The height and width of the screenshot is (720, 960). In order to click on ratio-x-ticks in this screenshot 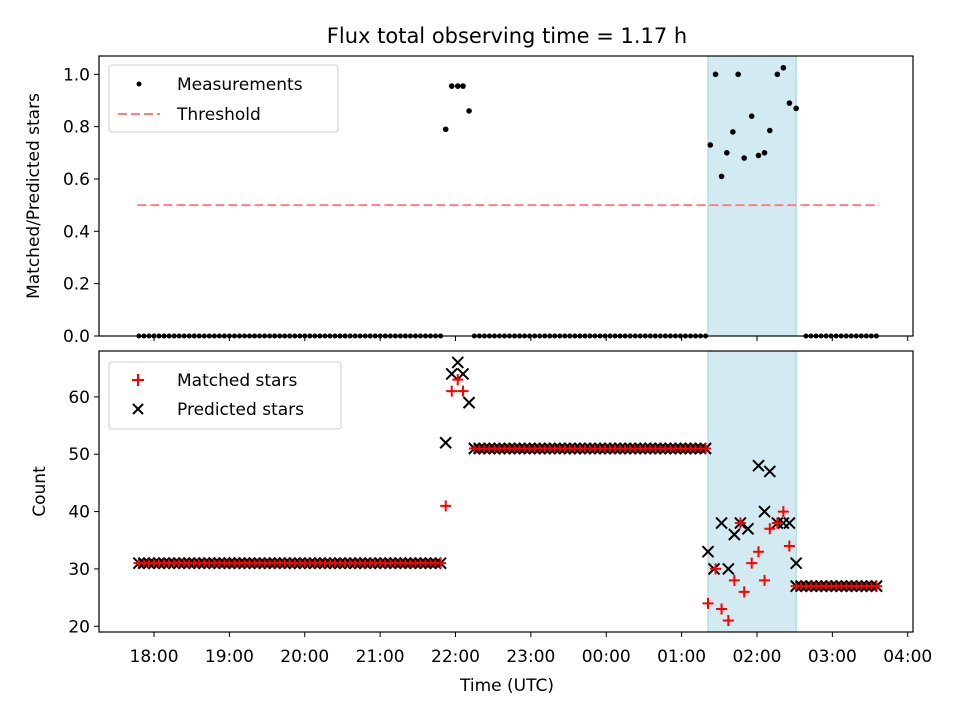, I will do `click(531, 338)`.